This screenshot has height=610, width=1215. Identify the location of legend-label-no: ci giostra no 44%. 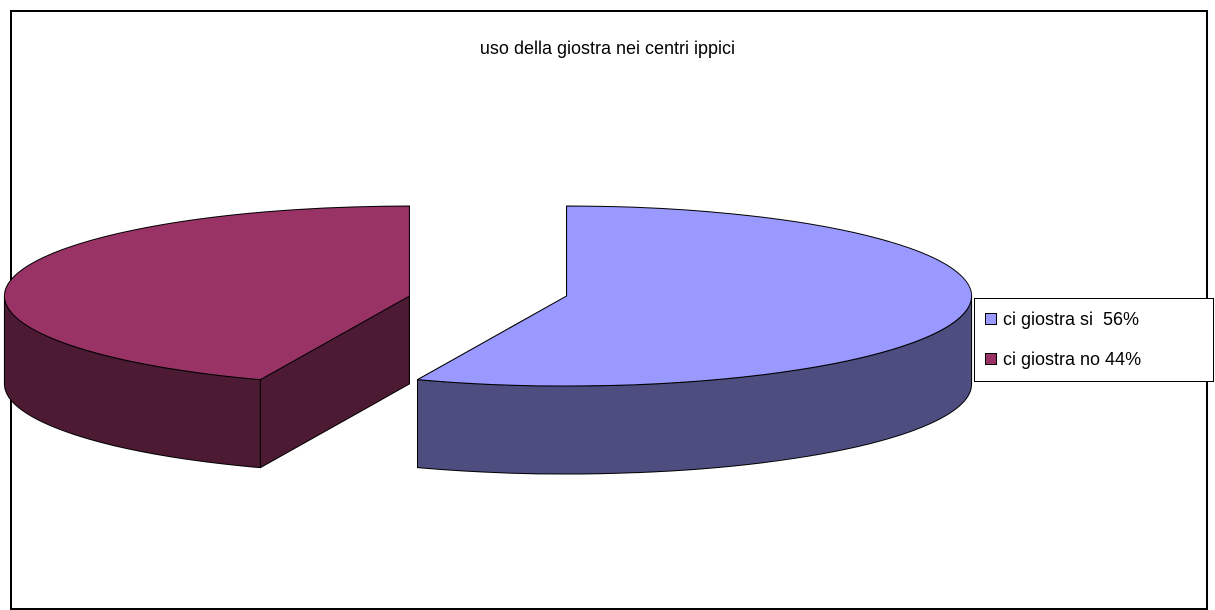
(1072, 358).